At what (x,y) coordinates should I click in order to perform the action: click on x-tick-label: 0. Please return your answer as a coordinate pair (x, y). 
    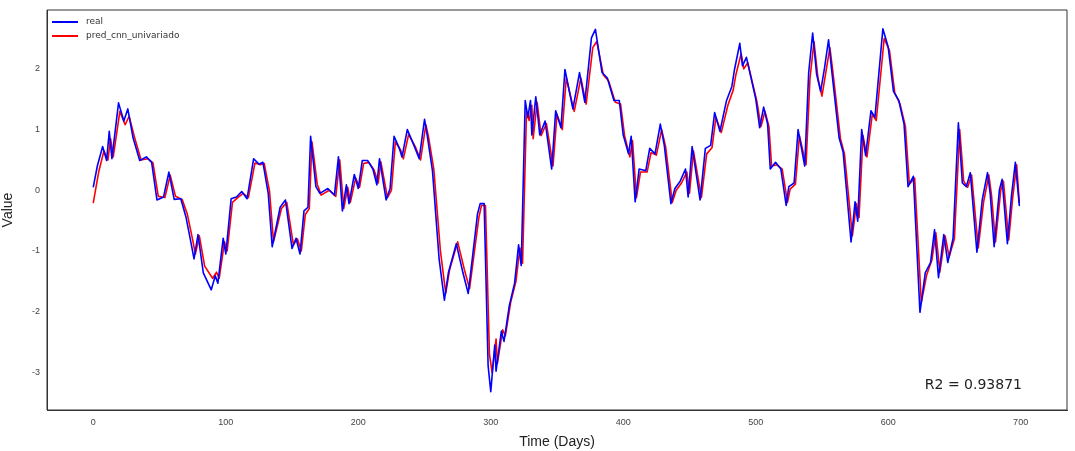
    Looking at the image, I should click on (93, 421).